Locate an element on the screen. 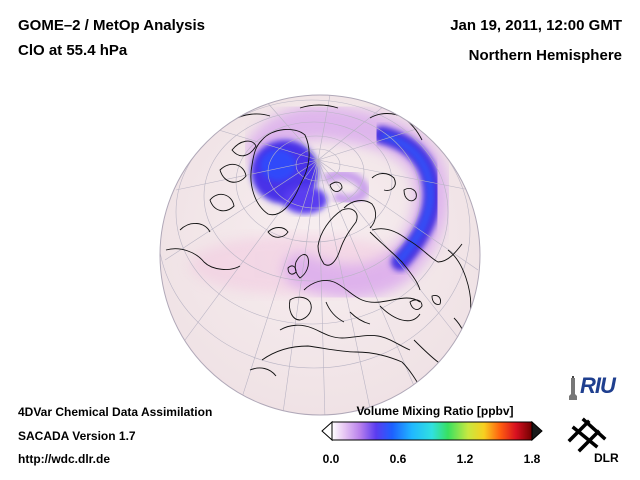 This screenshot has width=640, height=480. species-label: ClO at 55.4 hPa is located at coordinates (73, 50).